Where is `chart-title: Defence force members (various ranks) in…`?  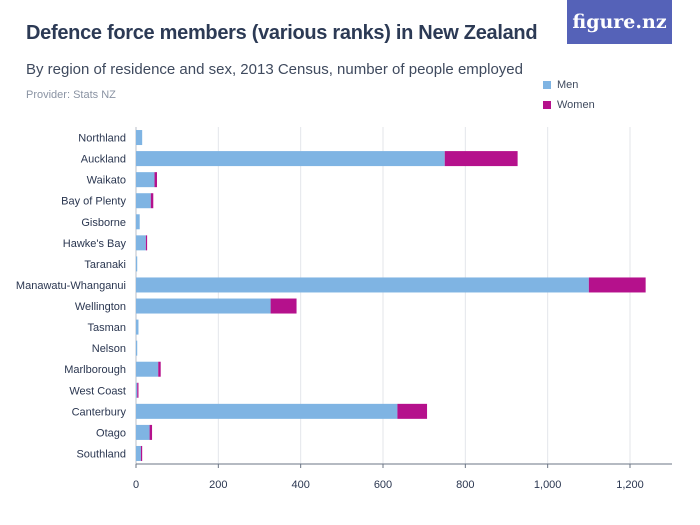
chart-title: Defence force members (various ranks) in… is located at coordinates (282, 33).